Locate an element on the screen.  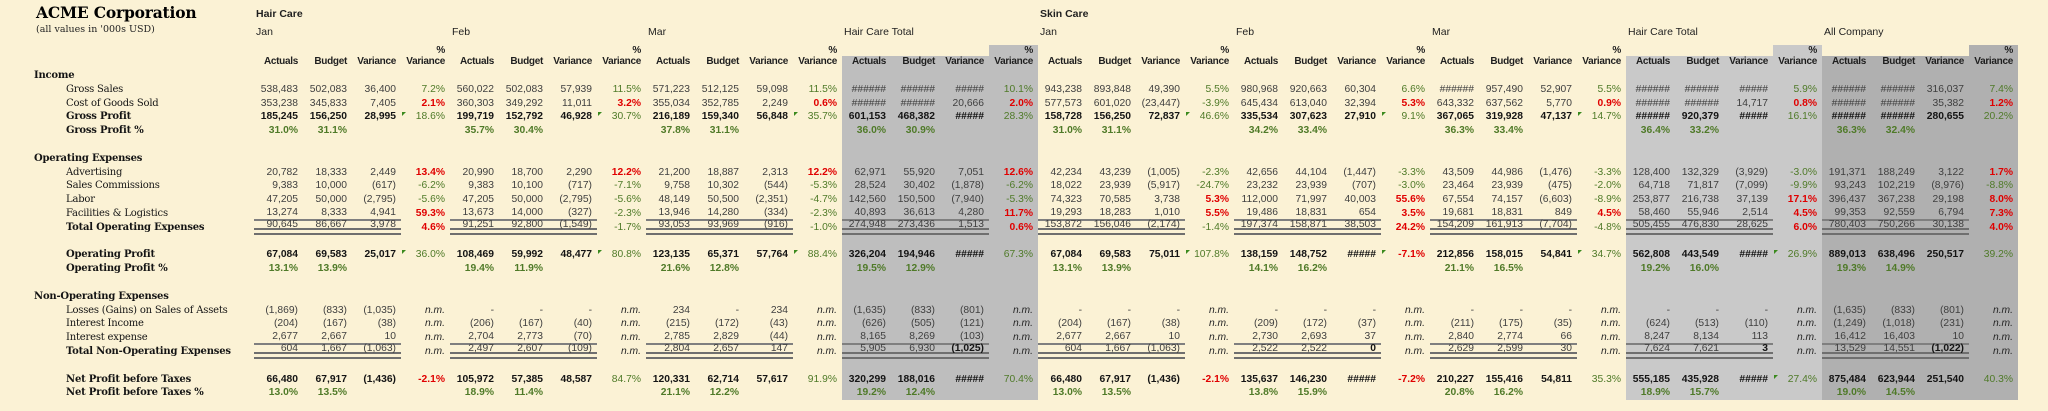
section-label: Income is located at coordinates (54, 75).